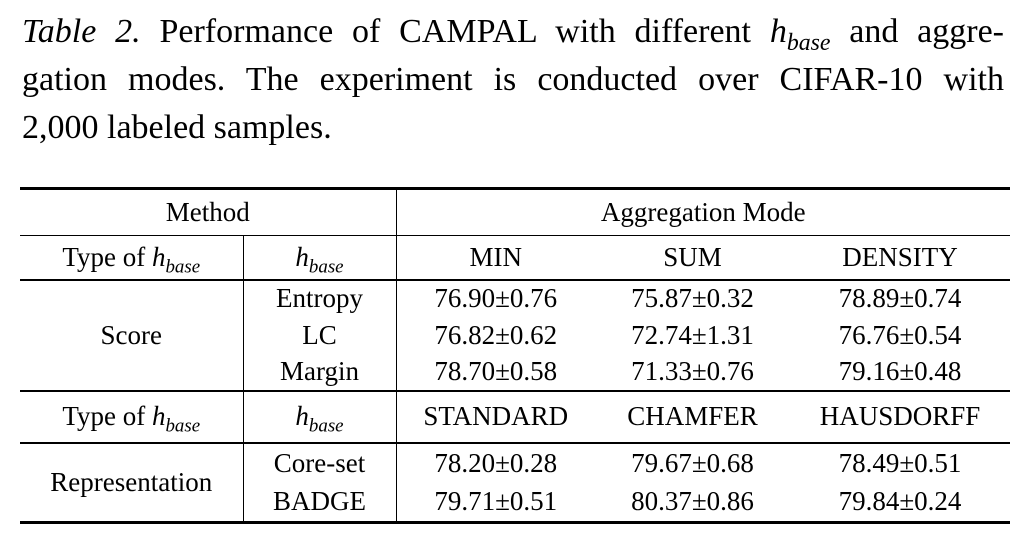 This screenshot has height=553, width=1024. I want to click on group-header-row: Method Aggregation Mode, so click(515, 212).